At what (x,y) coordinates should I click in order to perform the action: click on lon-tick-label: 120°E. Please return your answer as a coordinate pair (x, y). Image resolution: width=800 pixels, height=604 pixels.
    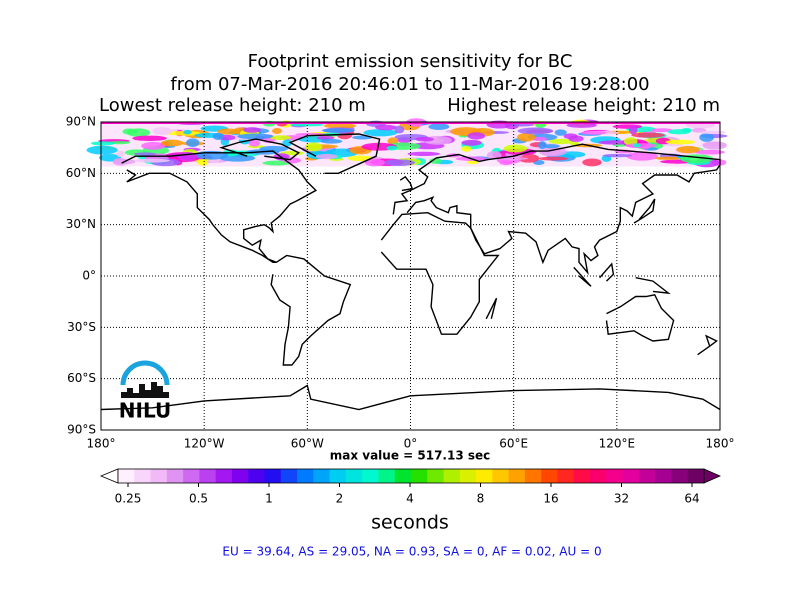
    Looking at the image, I should click on (617, 444).